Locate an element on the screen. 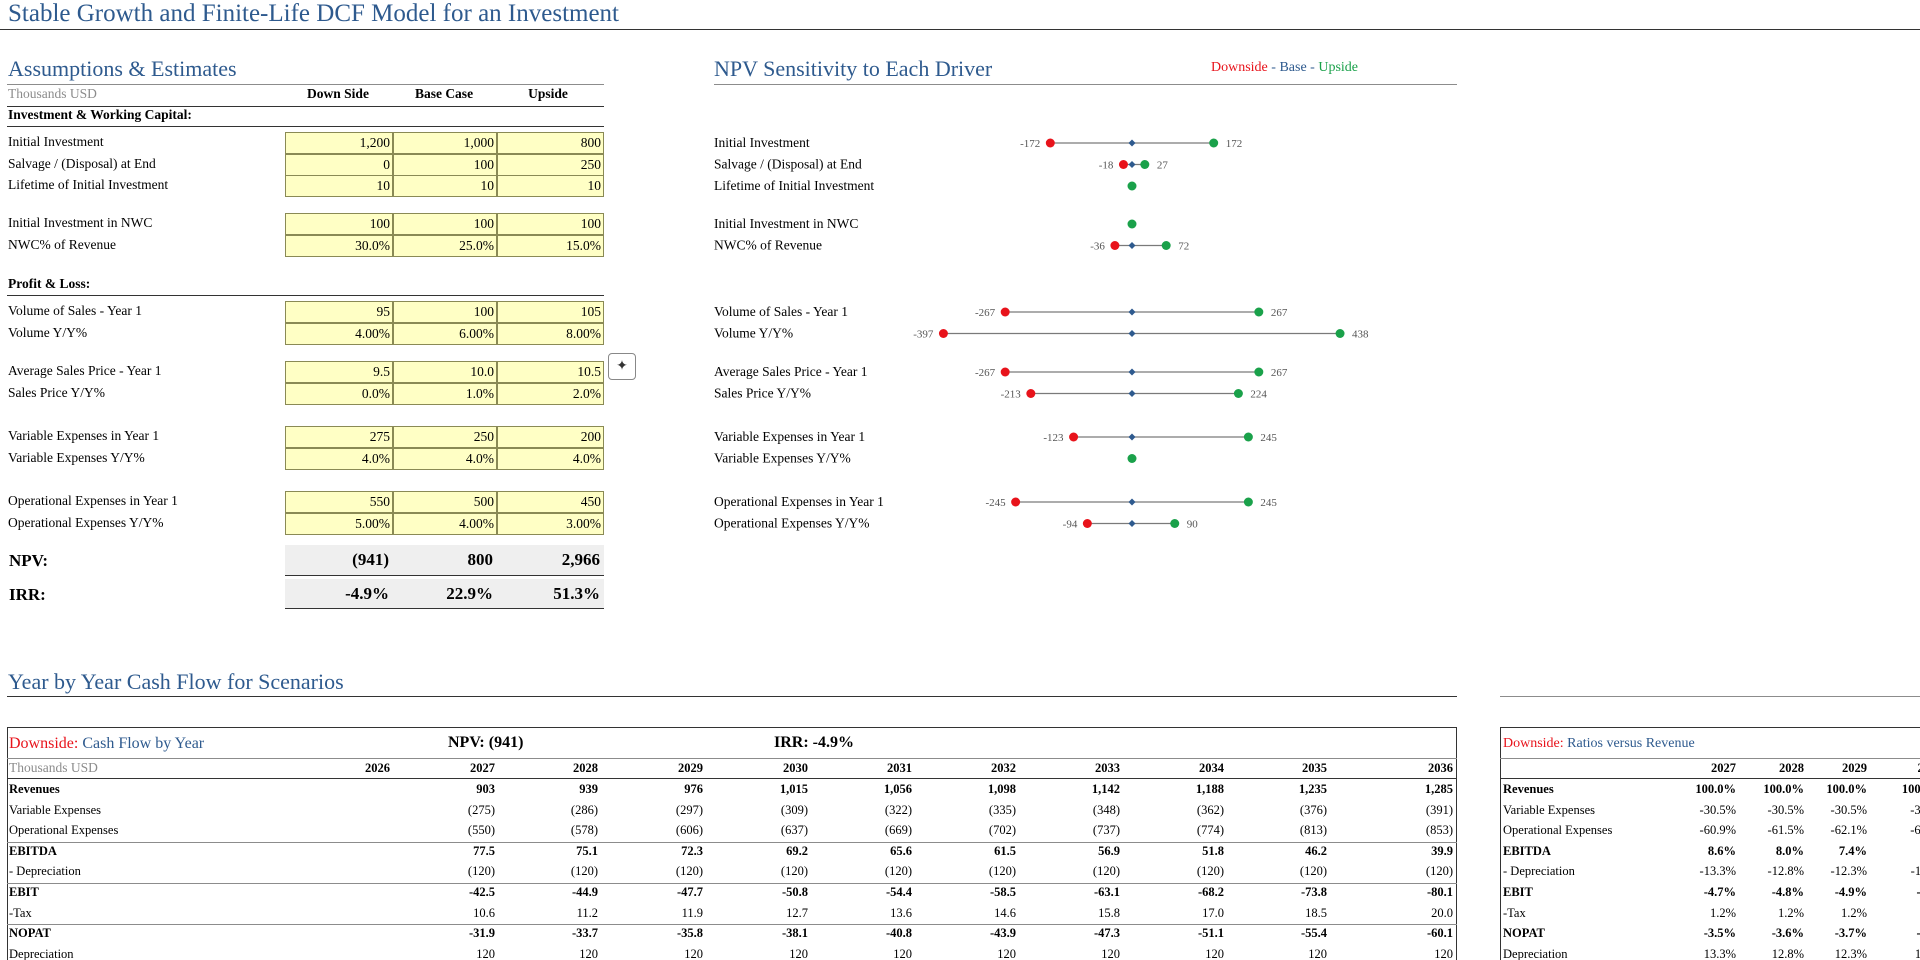 This screenshot has width=1920, height=960. cashflow-year-header: 2035 is located at coordinates (1314, 768).